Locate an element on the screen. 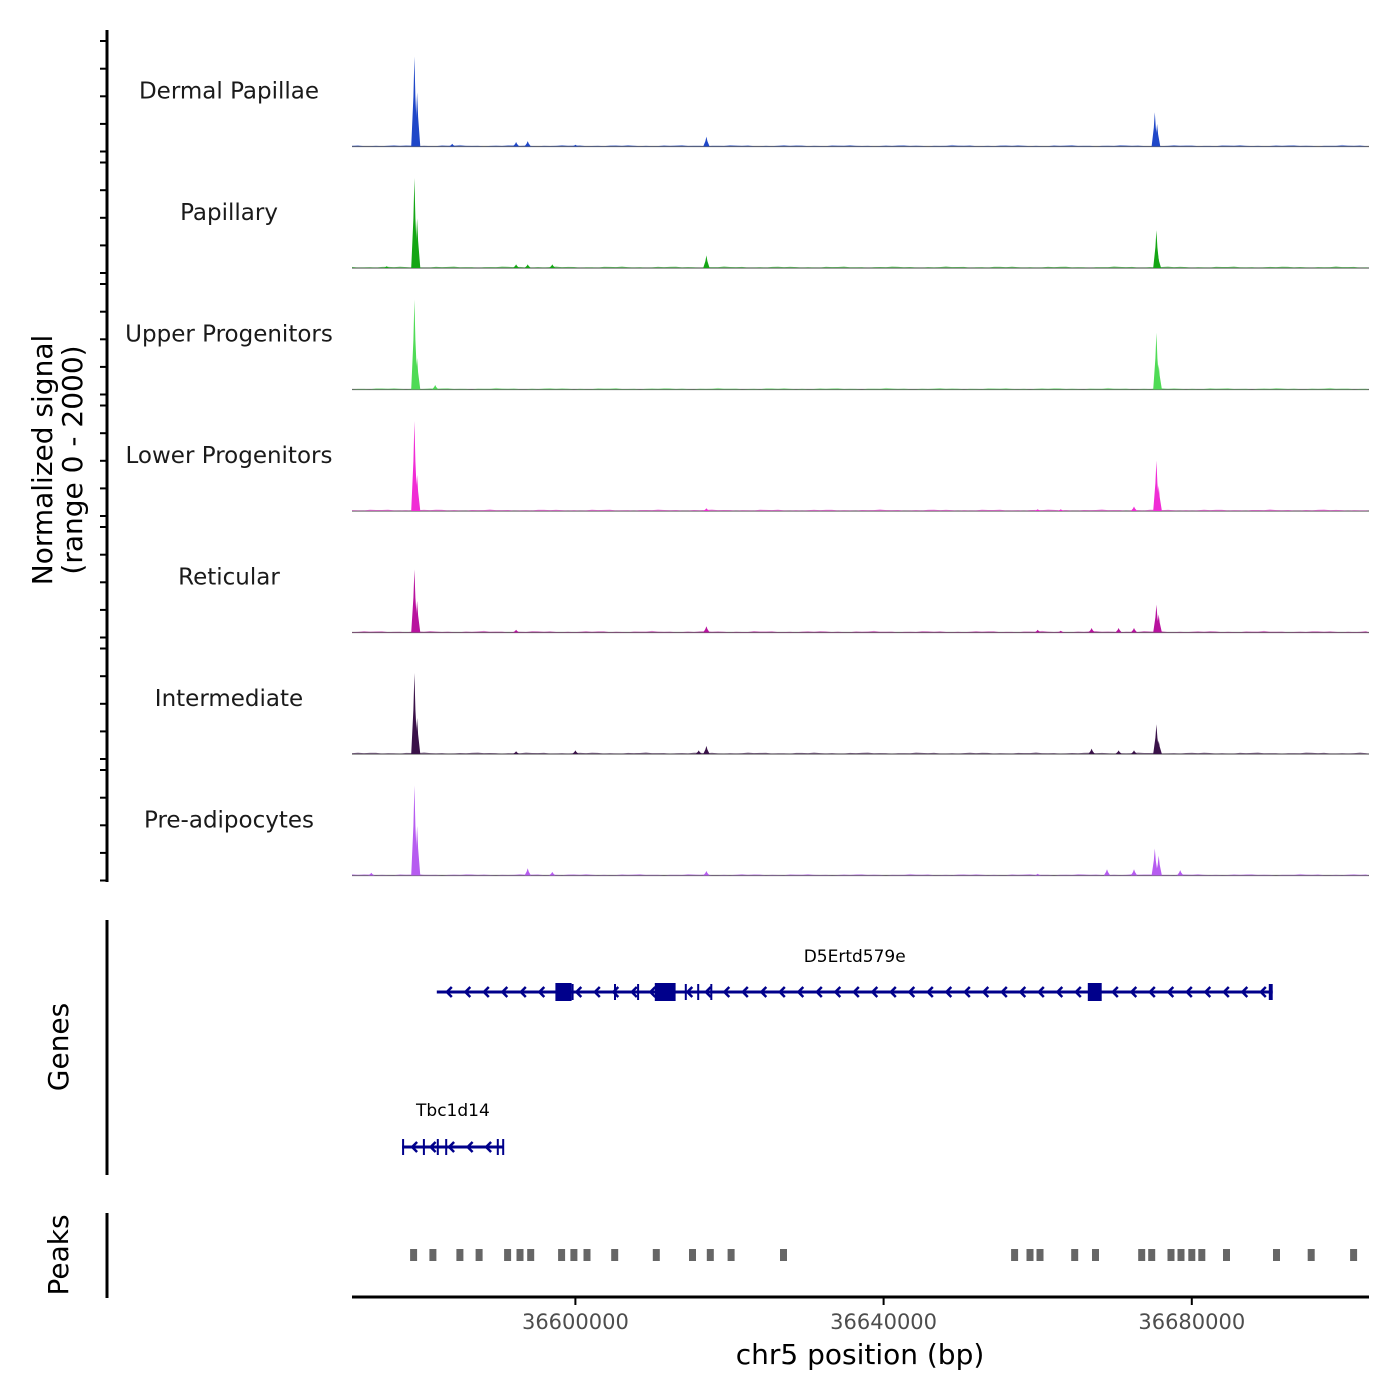 The height and width of the screenshot is (1400, 1400). x-tick-label: 36680000 is located at coordinates (1191, 1322).